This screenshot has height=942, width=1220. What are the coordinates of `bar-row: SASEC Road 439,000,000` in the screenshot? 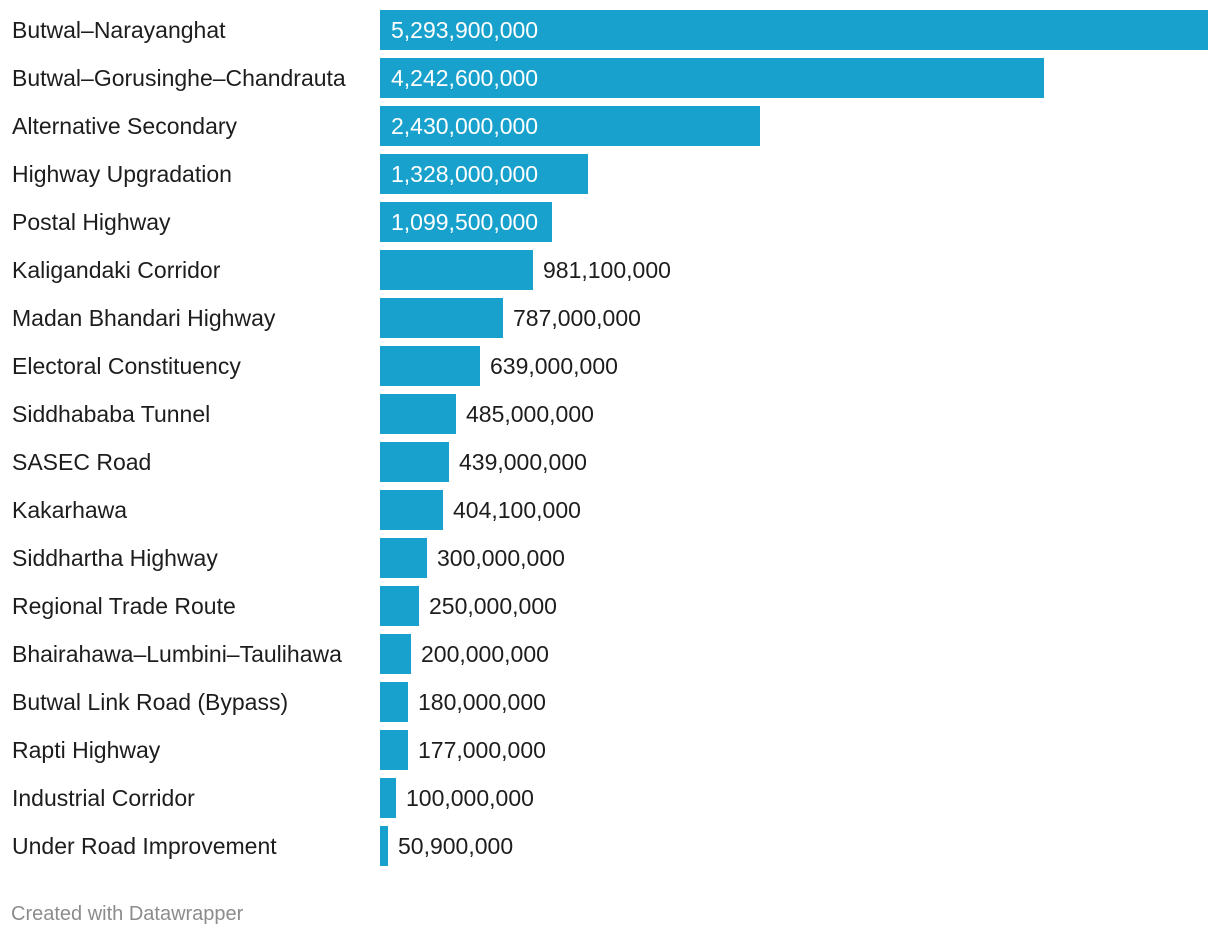 It's located at (610, 462).